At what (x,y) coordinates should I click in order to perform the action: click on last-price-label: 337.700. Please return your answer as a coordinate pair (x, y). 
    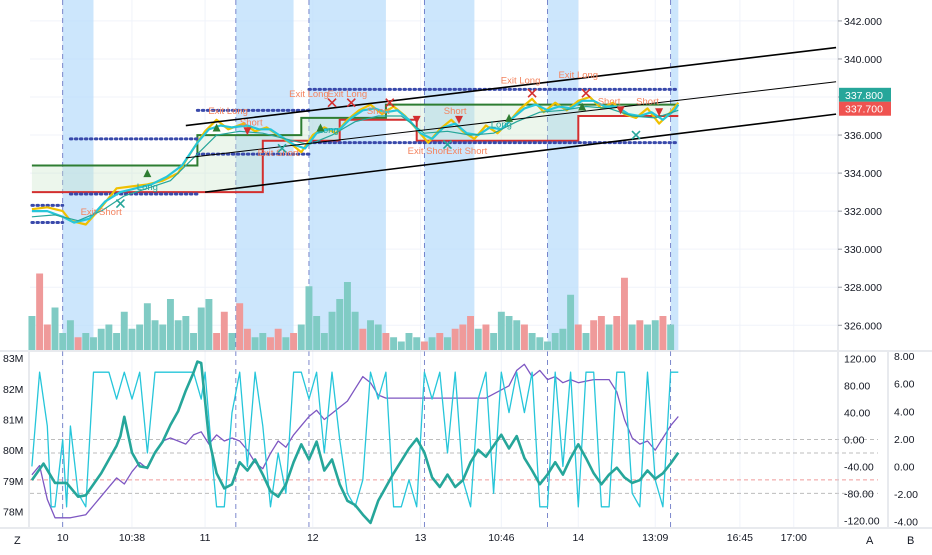
    Looking at the image, I should click on (864, 110).